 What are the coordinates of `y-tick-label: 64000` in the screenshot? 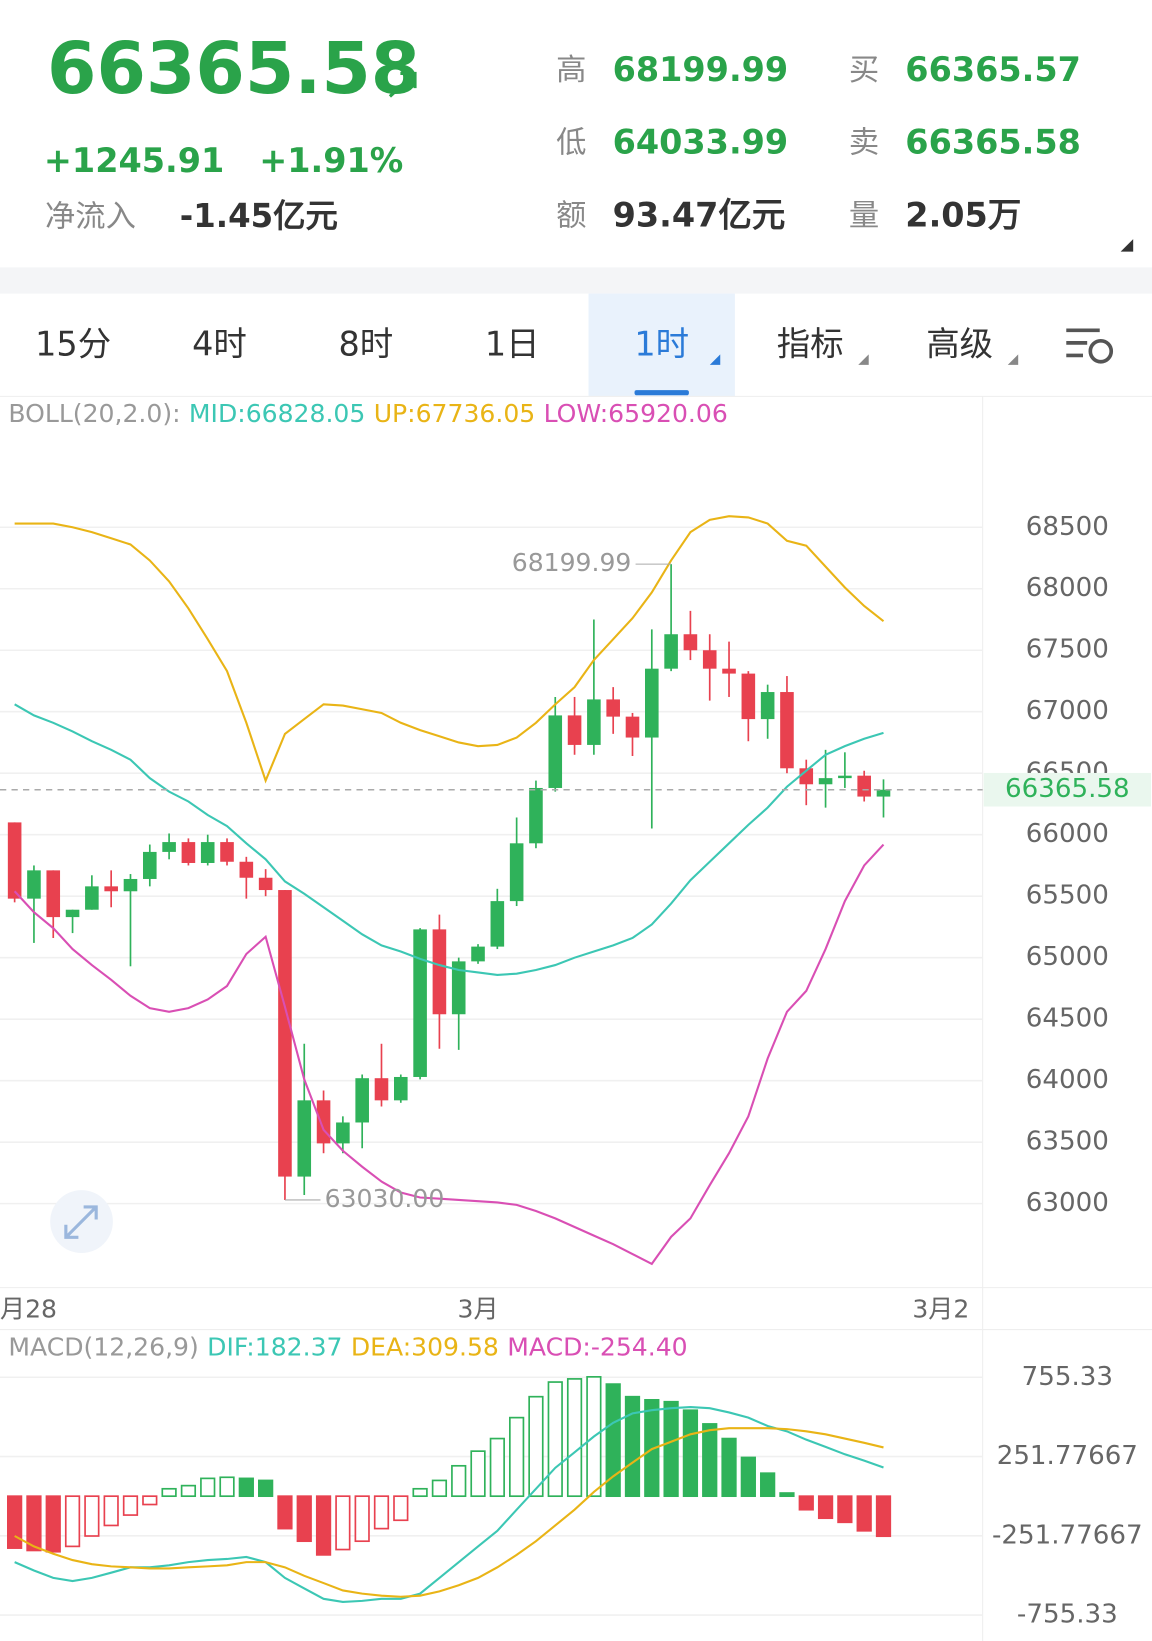 It's located at (1067, 1080).